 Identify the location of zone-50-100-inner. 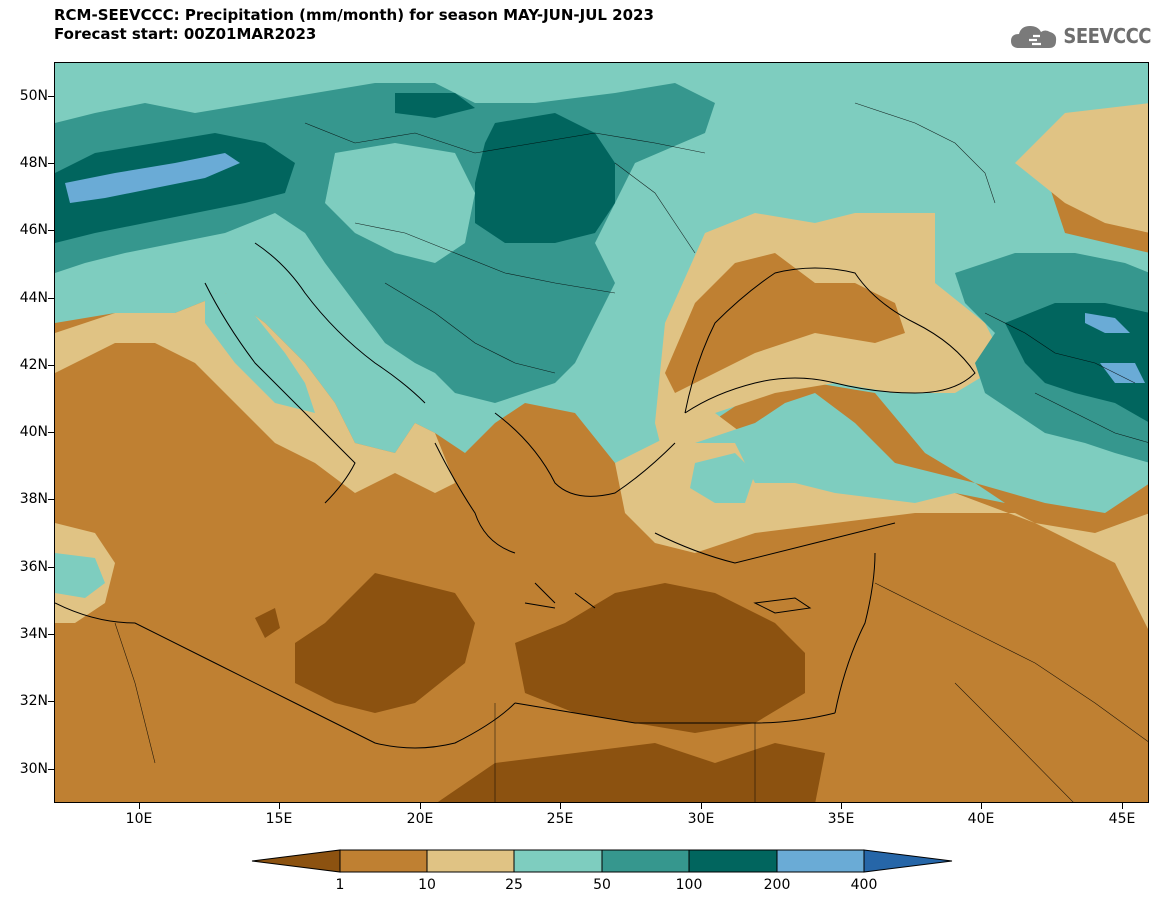
(722, 478).